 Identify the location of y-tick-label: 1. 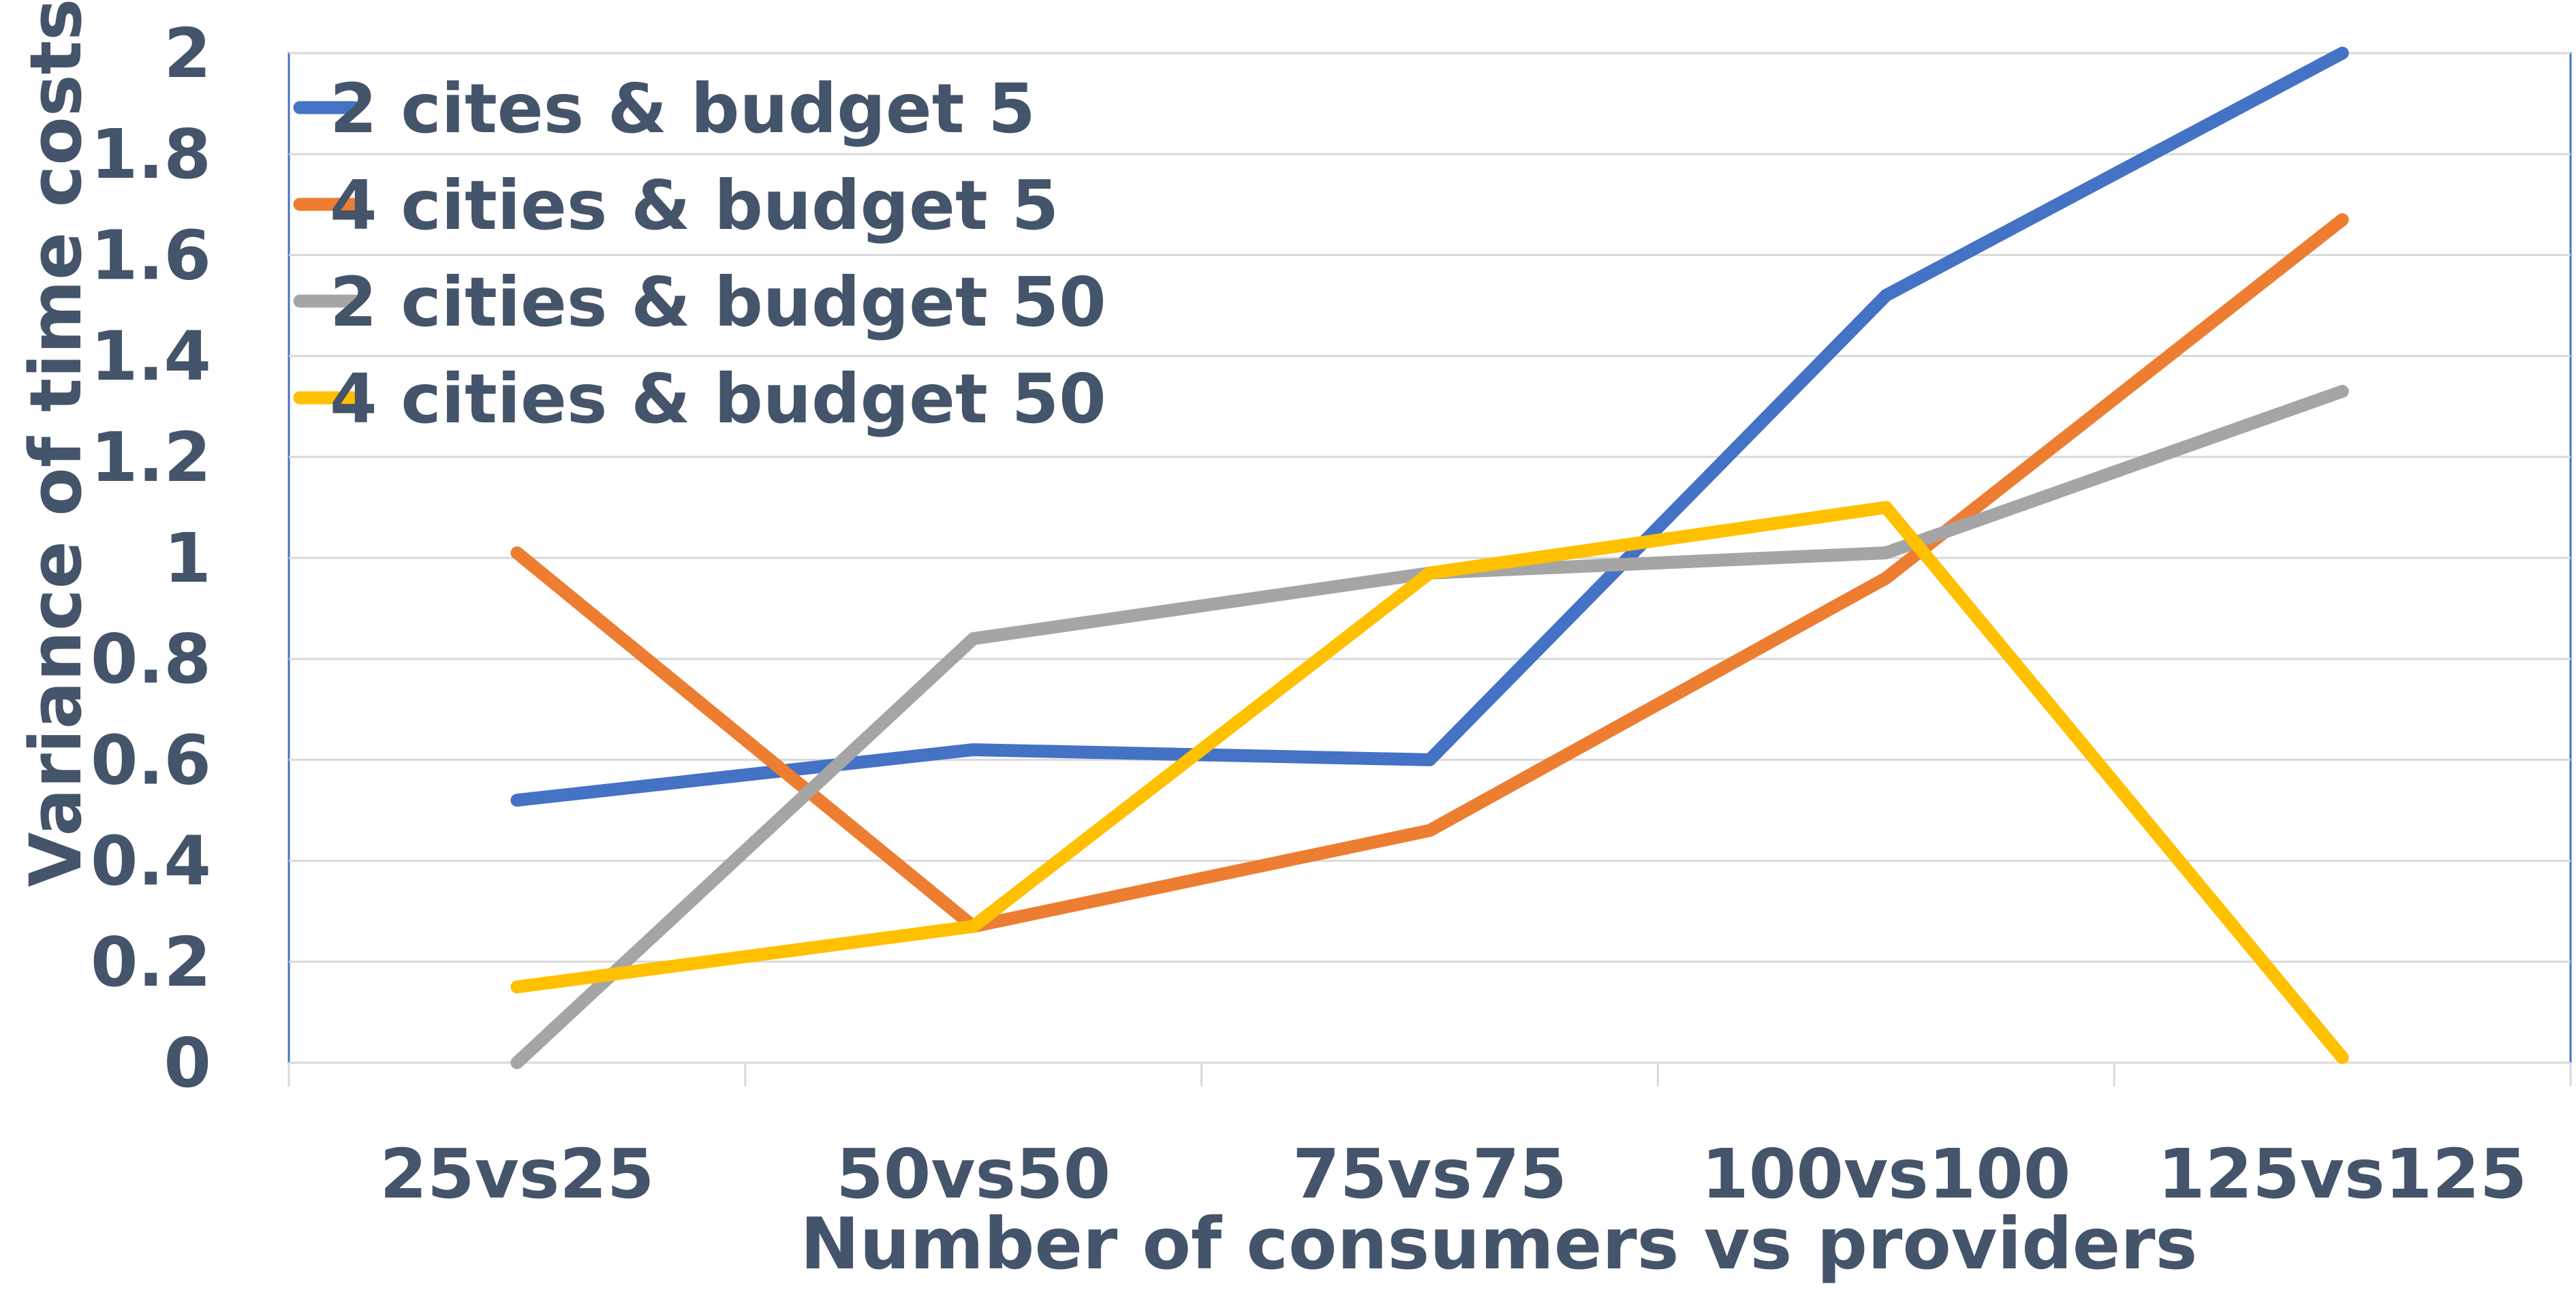
(187, 558).